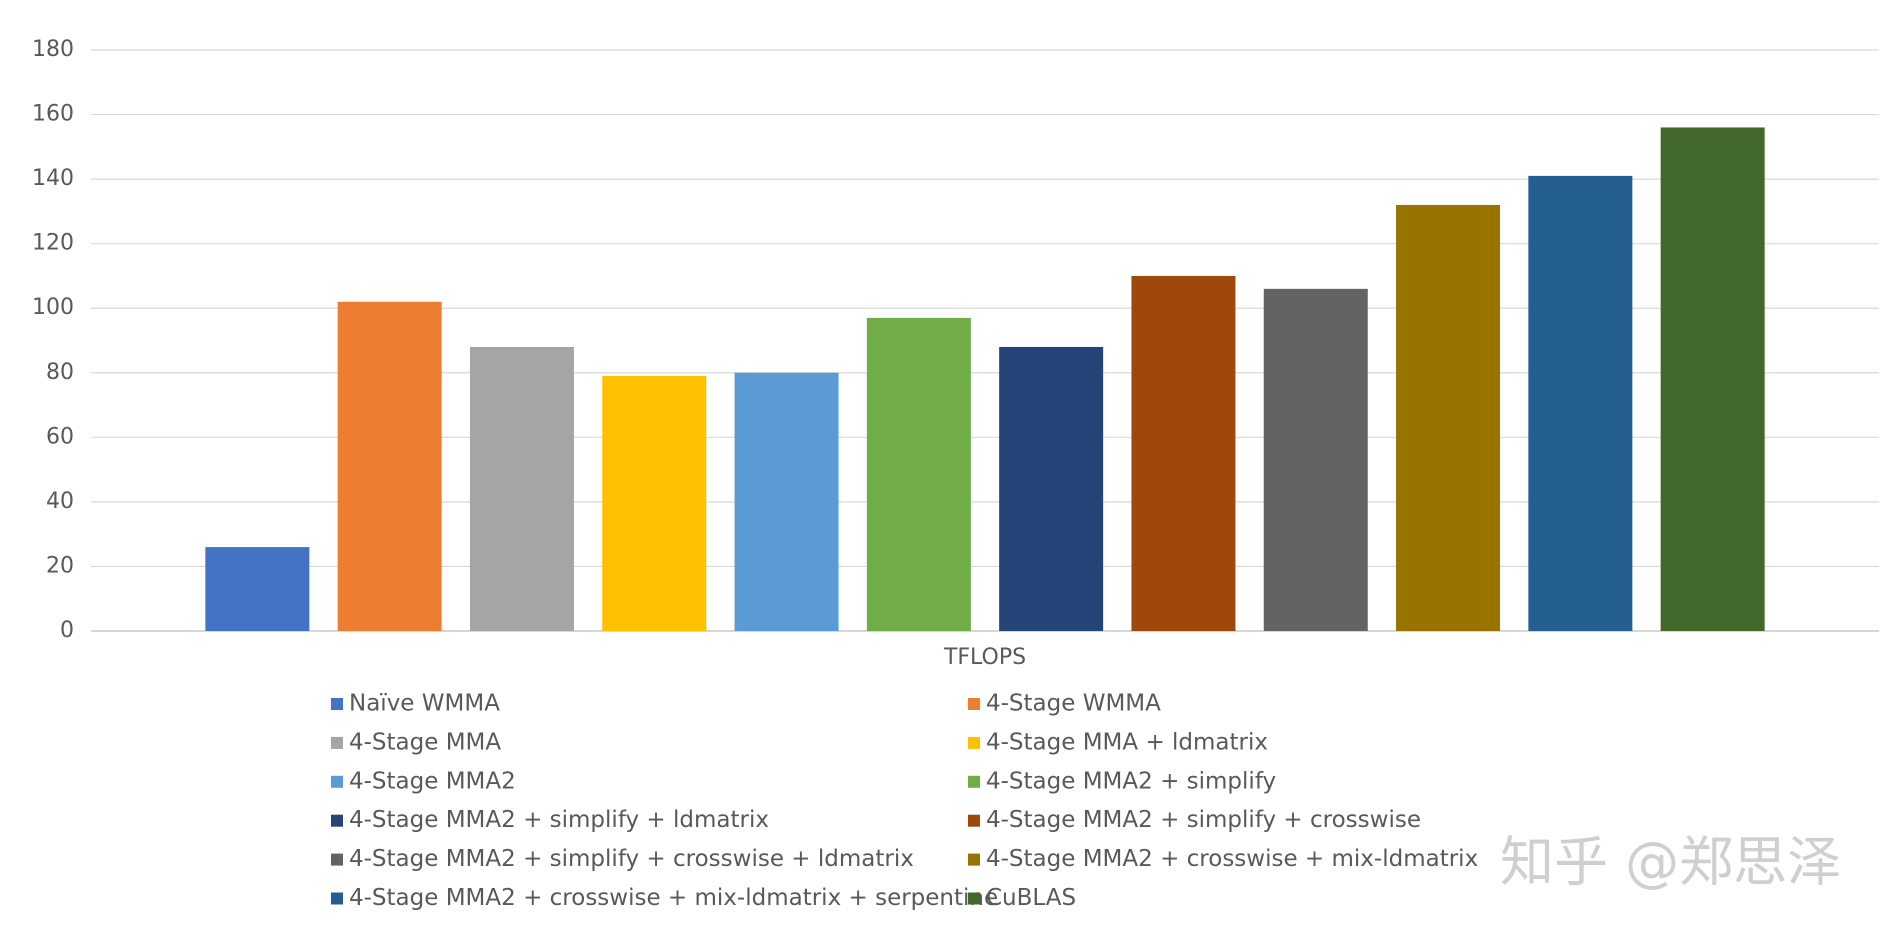  What do you see at coordinates (559, 820) in the screenshot?
I see `legend-label: 4-Stage MMA2 + simplify + ldmatrix` at bounding box center [559, 820].